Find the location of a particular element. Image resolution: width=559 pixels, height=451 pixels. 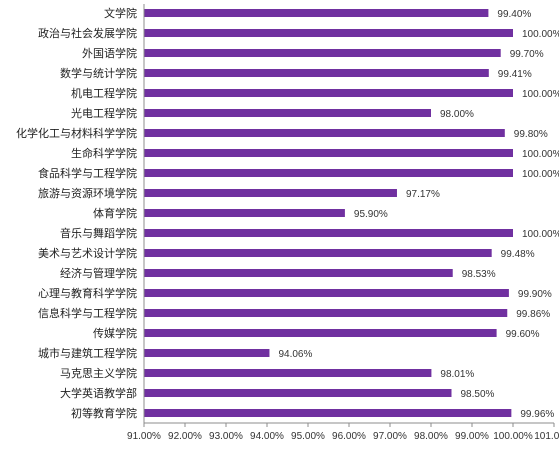

value-label: 98.50% is located at coordinates (478, 394).